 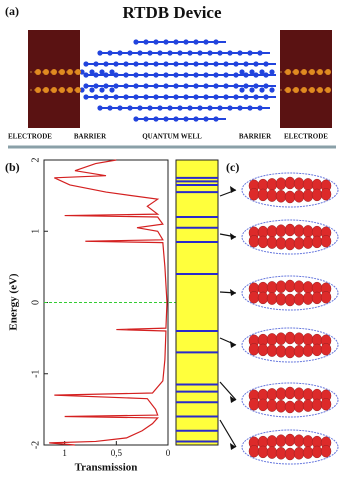 I want to click on y-tick-label: 1, so click(x=35, y=231).